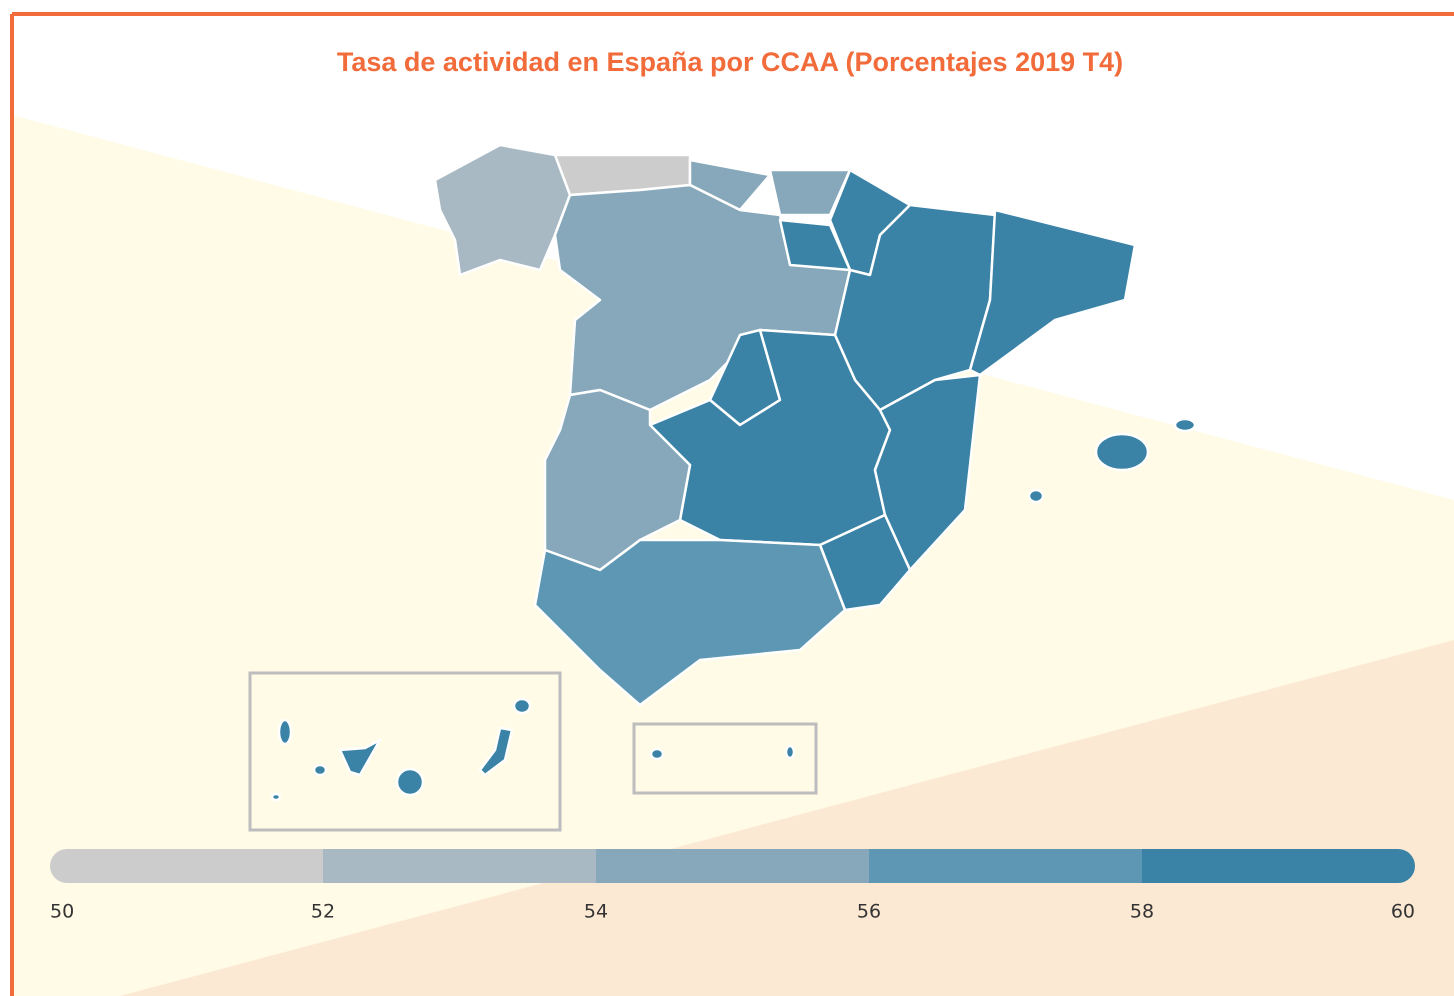 This screenshot has width=1454, height=996. I want to click on legend-tick-label: 60, so click(1403, 912).